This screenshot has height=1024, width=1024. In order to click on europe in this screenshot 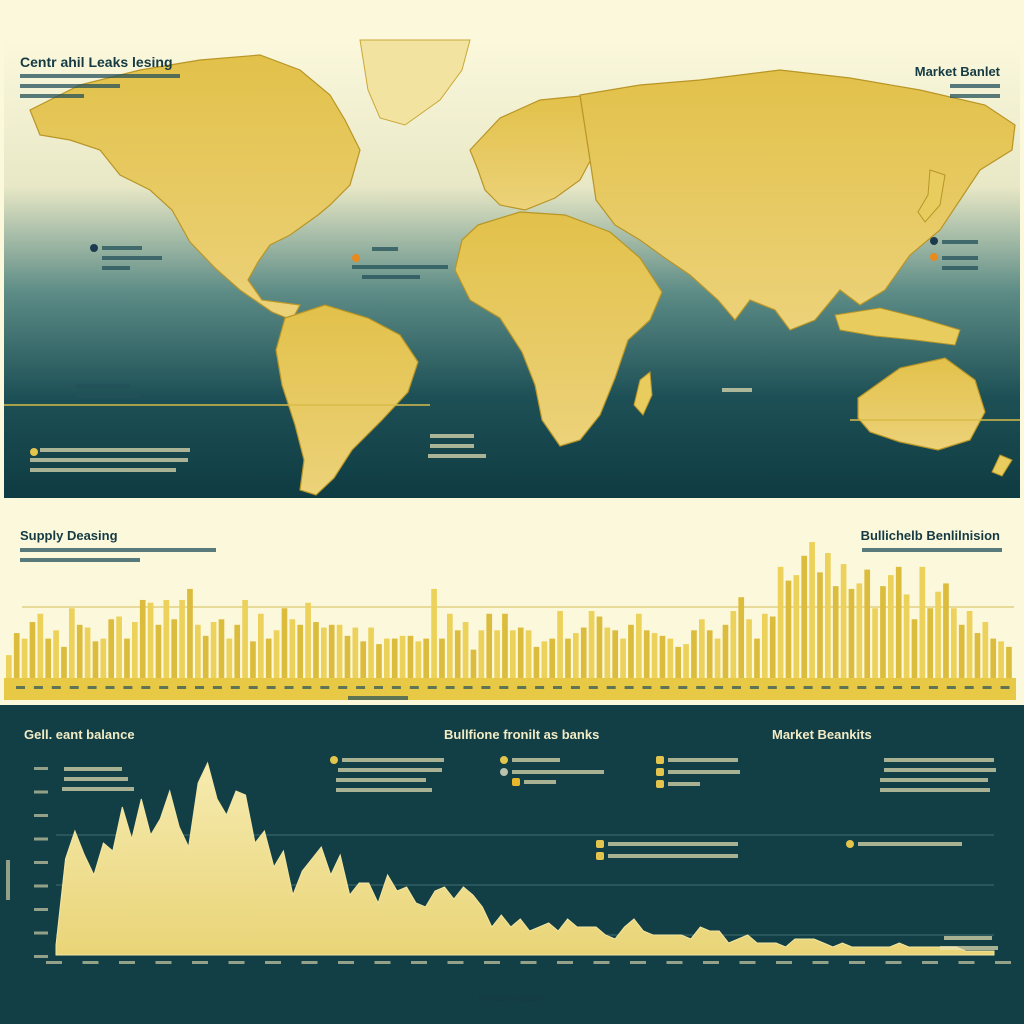, I will do `click(535, 153)`.